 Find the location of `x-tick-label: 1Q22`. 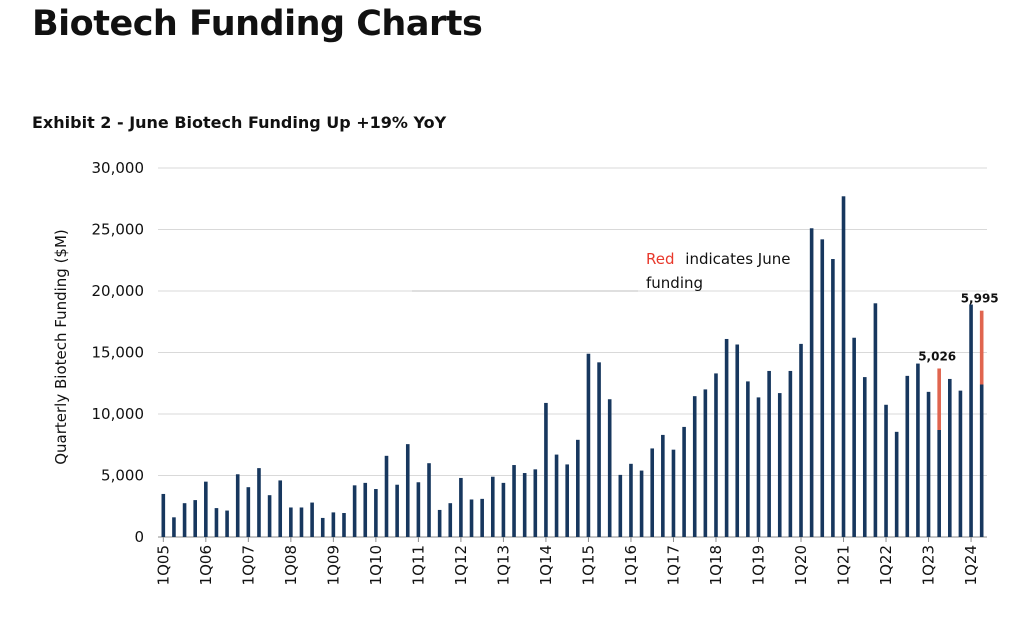

x-tick-label: 1Q22 is located at coordinates (886, 565).